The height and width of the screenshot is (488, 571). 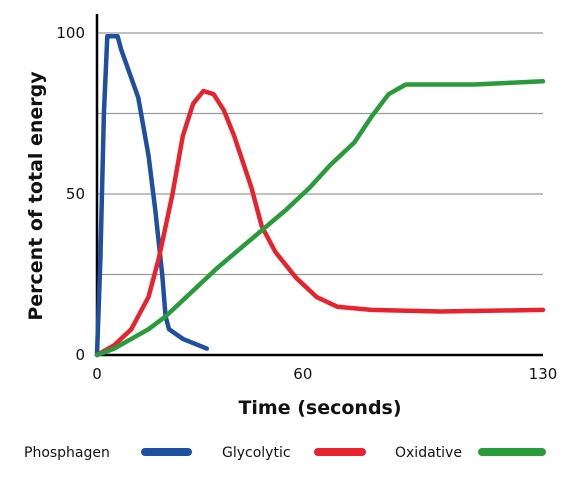 I want to click on x-tick-label: 130, so click(x=543, y=374).